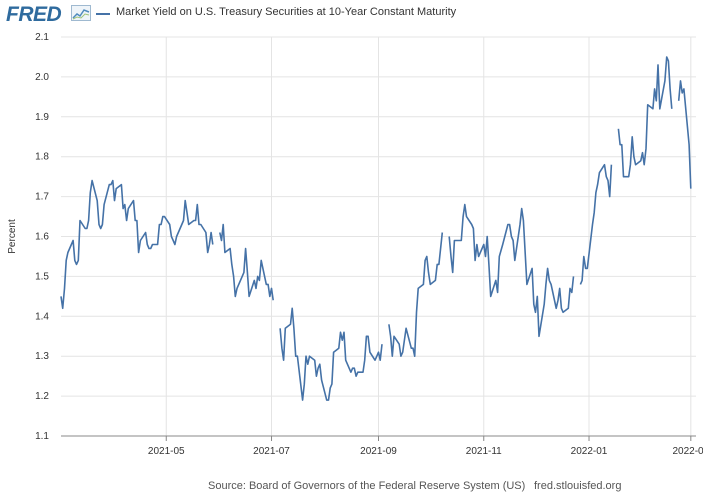 This screenshot has height=494, width=703. I want to click on x-tick-label: 2021-09, so click(378, 451).